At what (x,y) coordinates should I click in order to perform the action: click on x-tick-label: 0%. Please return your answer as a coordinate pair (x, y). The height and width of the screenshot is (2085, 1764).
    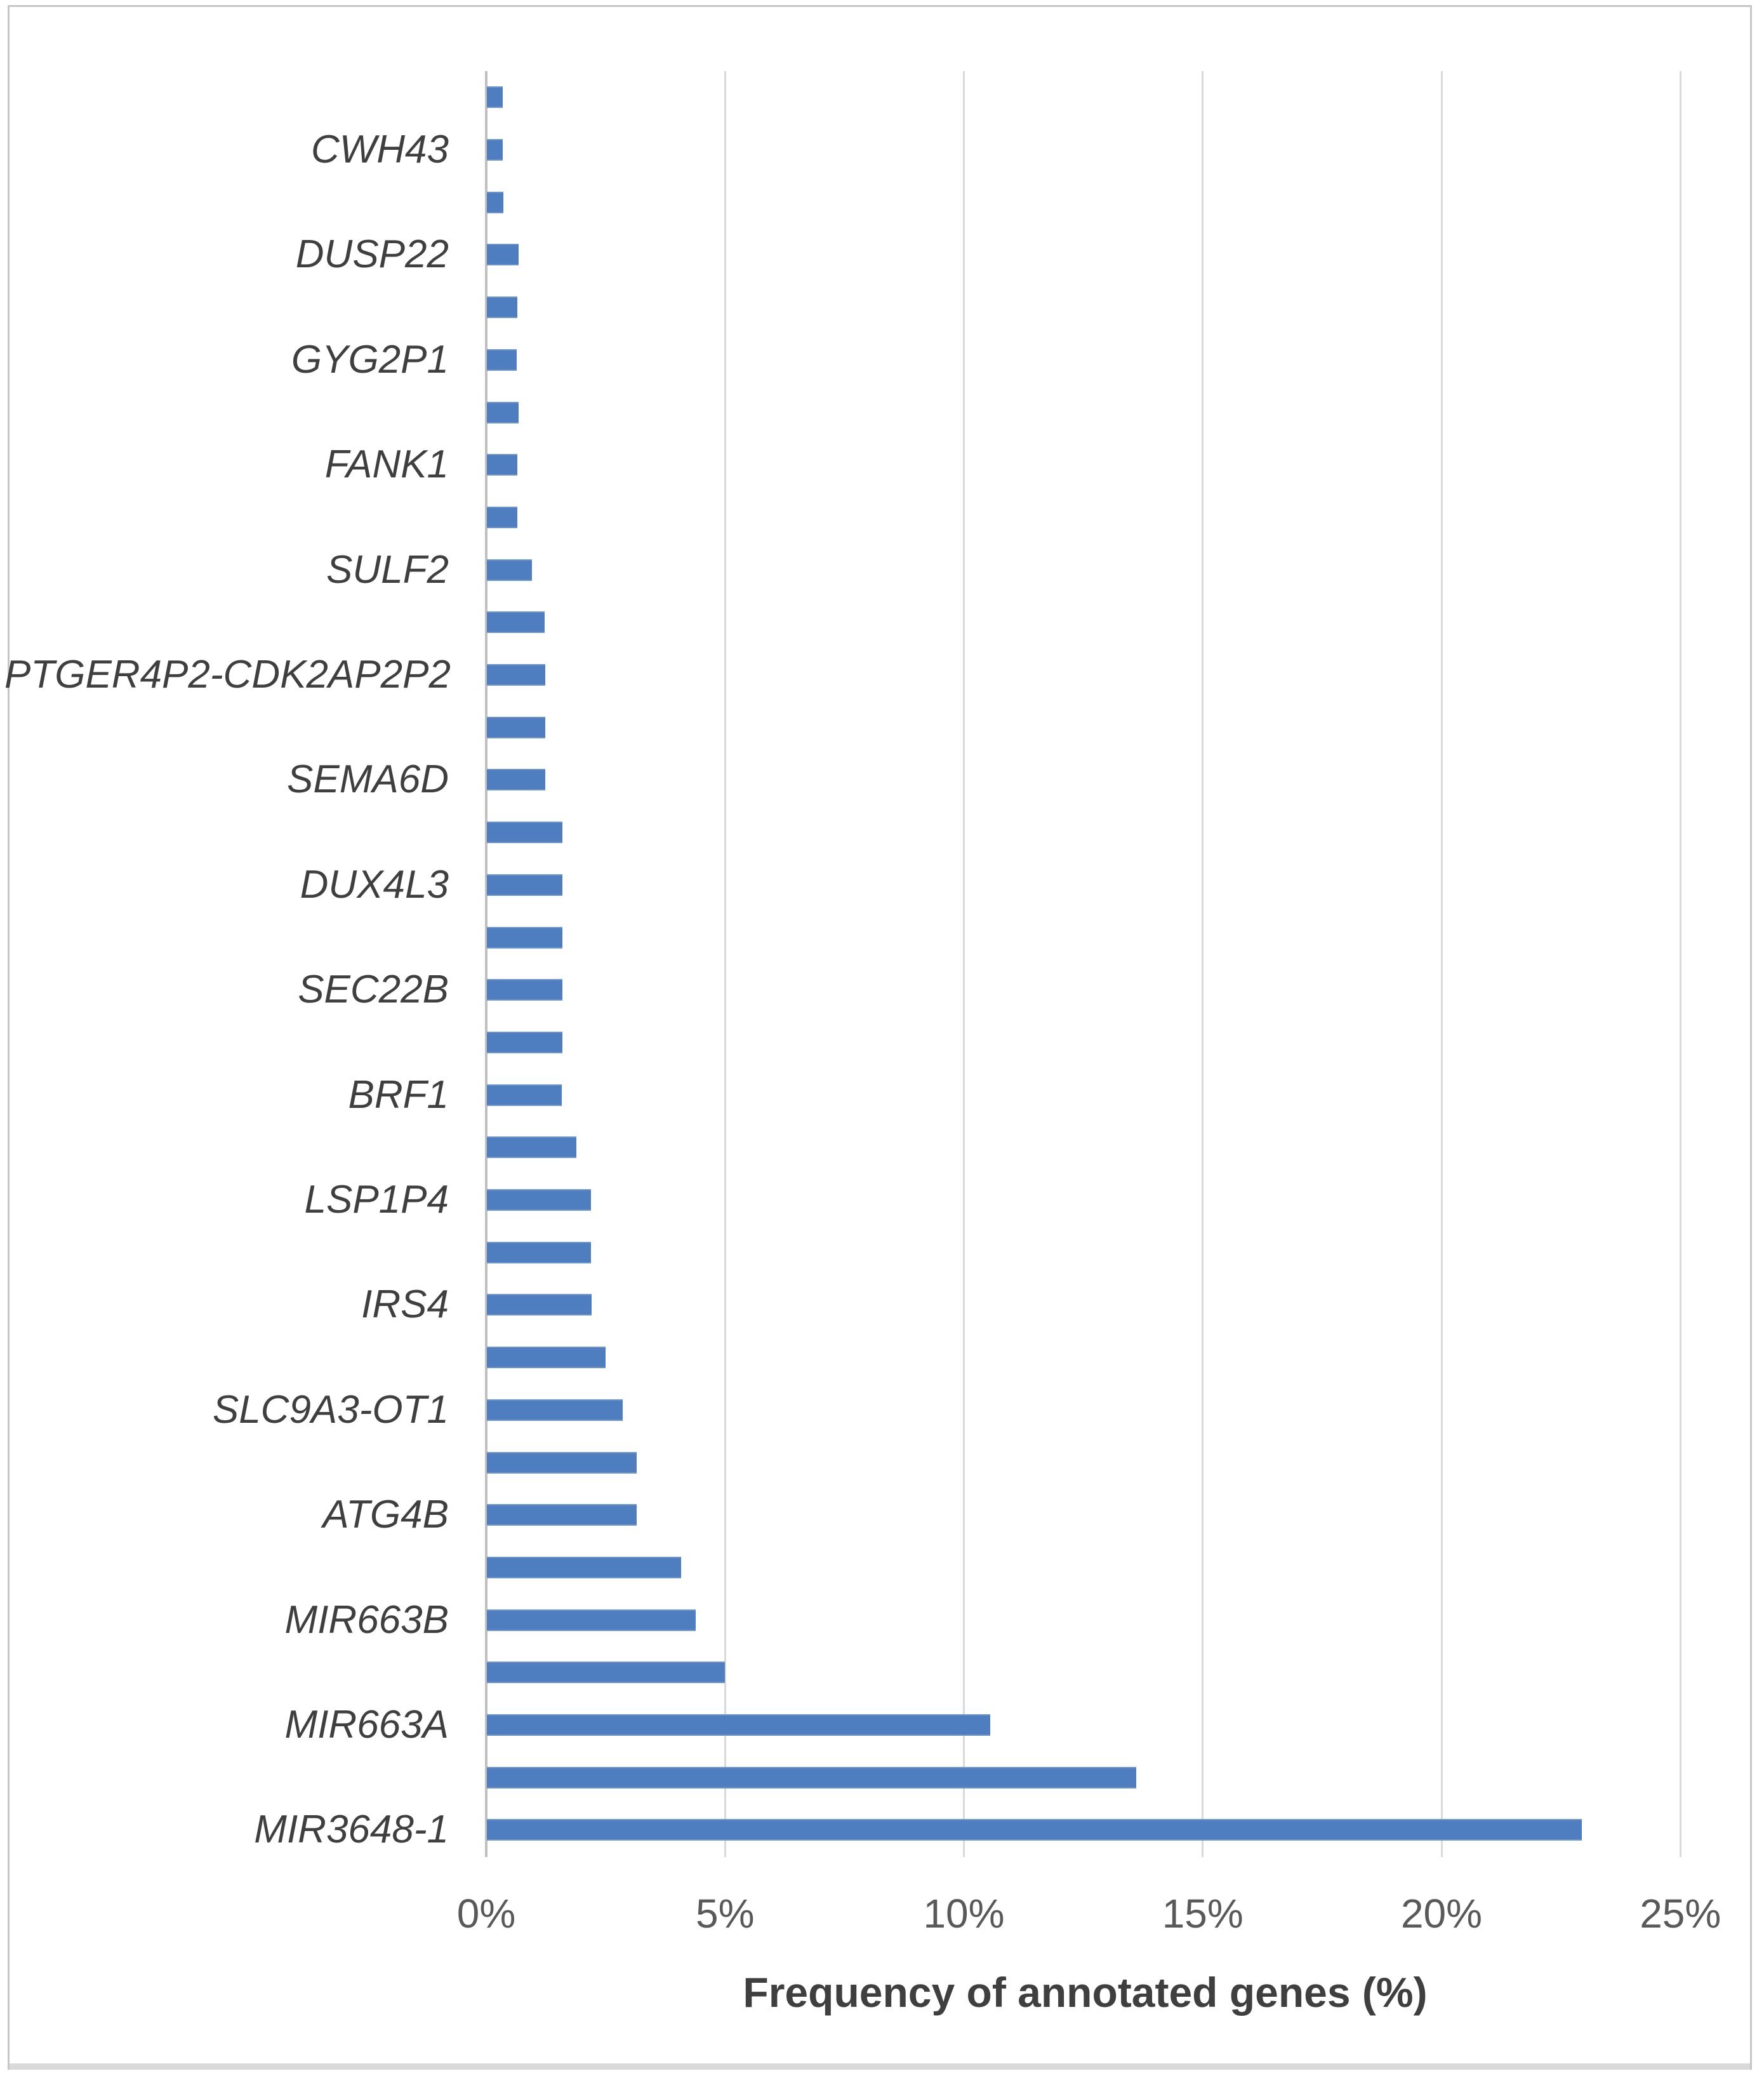
    Looking at the image, I should click on (486, 1913).